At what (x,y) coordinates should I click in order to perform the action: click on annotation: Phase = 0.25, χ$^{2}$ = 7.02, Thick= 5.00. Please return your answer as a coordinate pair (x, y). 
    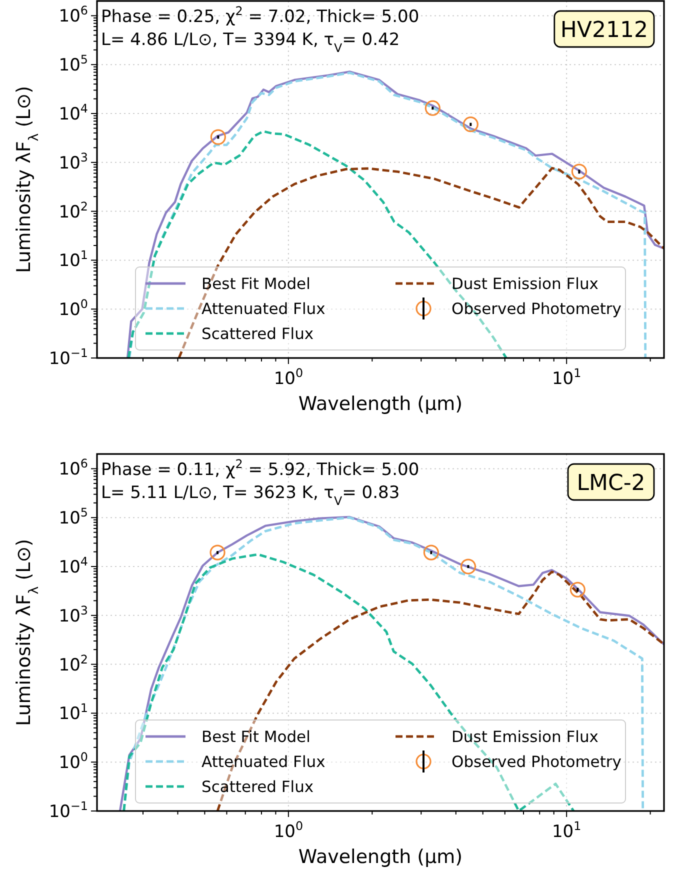
    Looking at the image, I should click on (260, 15).